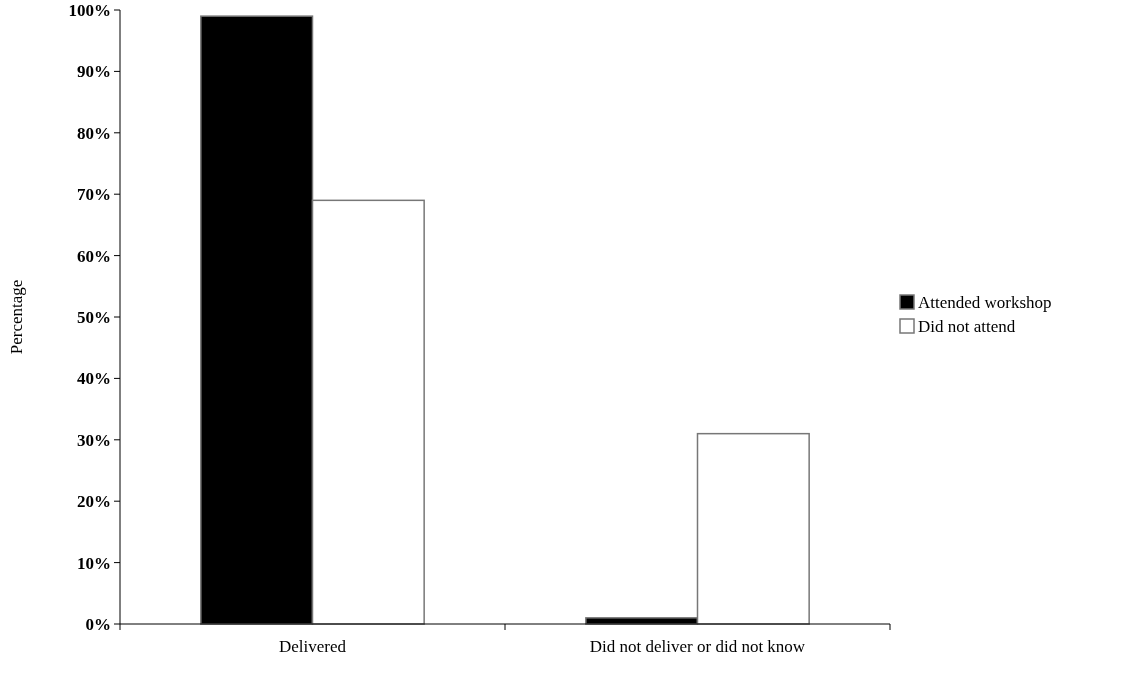 Image resolution: width=1131 pixels, height=673 pixels. Describe the element at coordinates (94, 133) in the screenshot. I see `y-tick-label: 80%` at that location.